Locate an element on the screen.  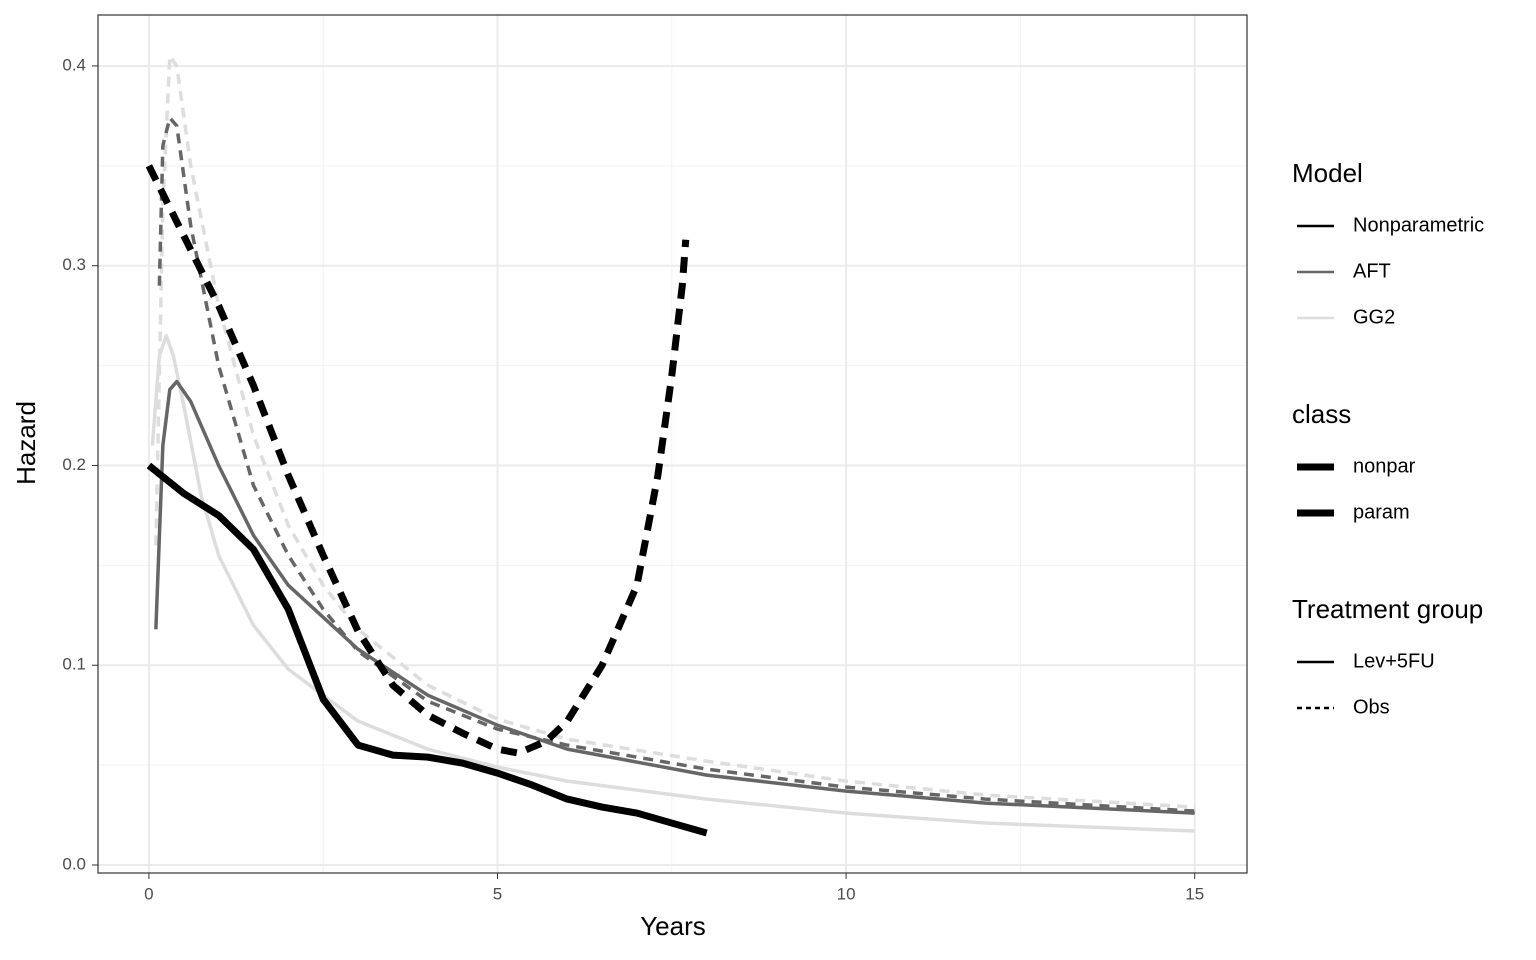
legend-label: param is located at coordinates (1381, 512).